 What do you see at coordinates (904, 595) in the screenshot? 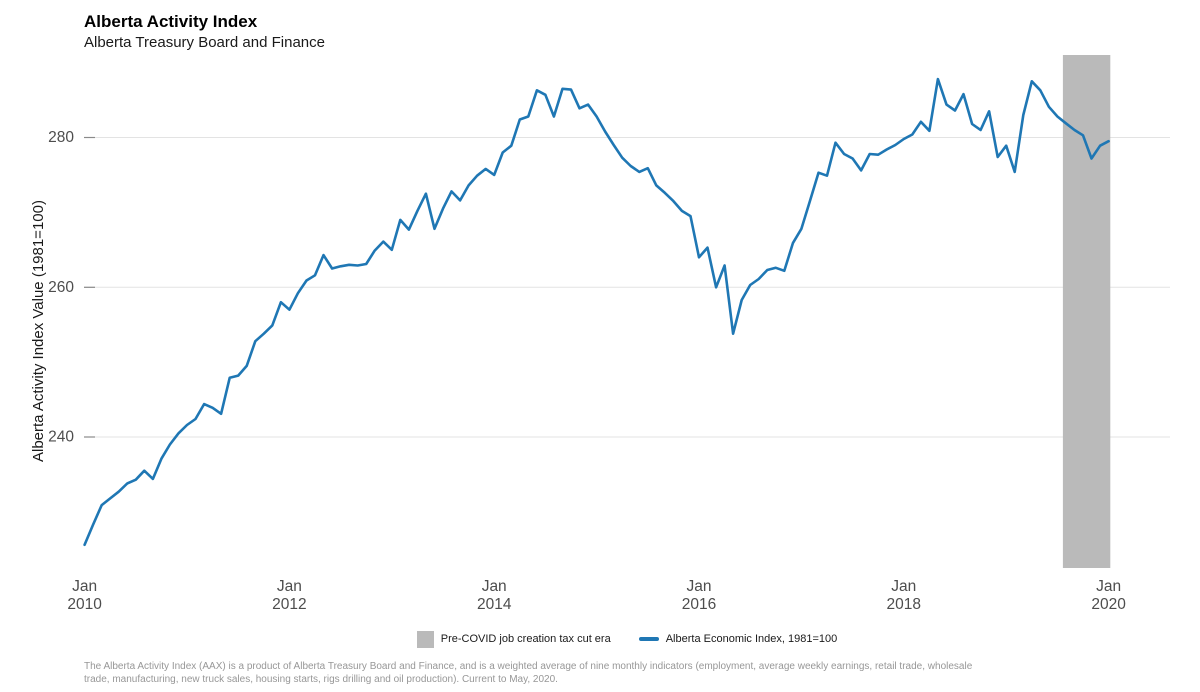
I see `x-tick-label-2018: Jan 2018` at bounding box center [904, 595].